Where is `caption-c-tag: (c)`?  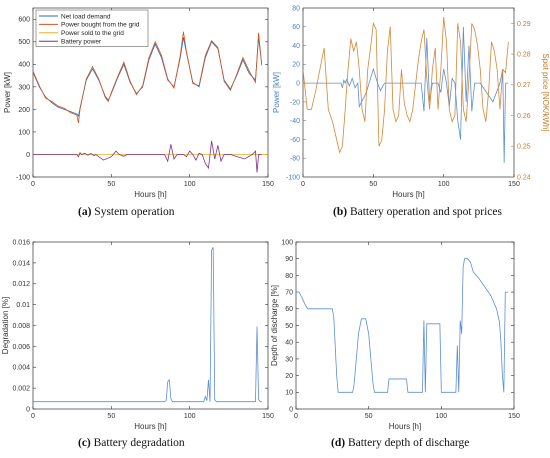 caption-c-tag: (c) is located at coordinates (84, 443).